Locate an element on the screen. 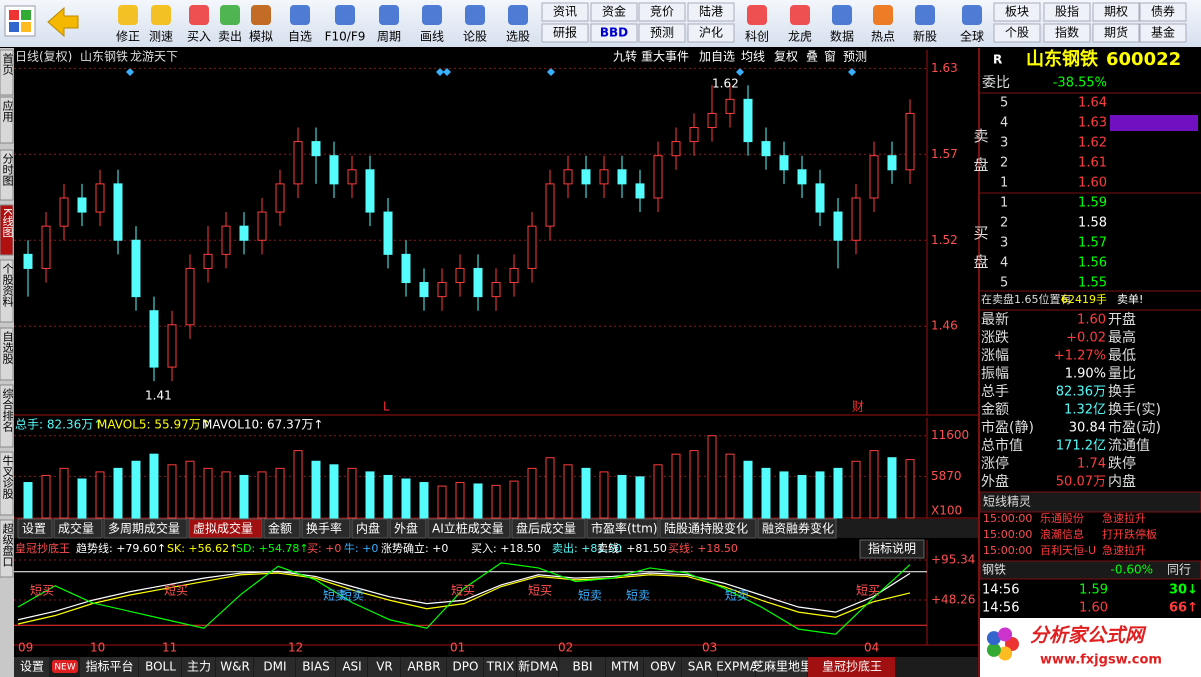 The width and height of the screenshot is (1201, 677). tool-button: 买入 is located at coordinates (199, 37).